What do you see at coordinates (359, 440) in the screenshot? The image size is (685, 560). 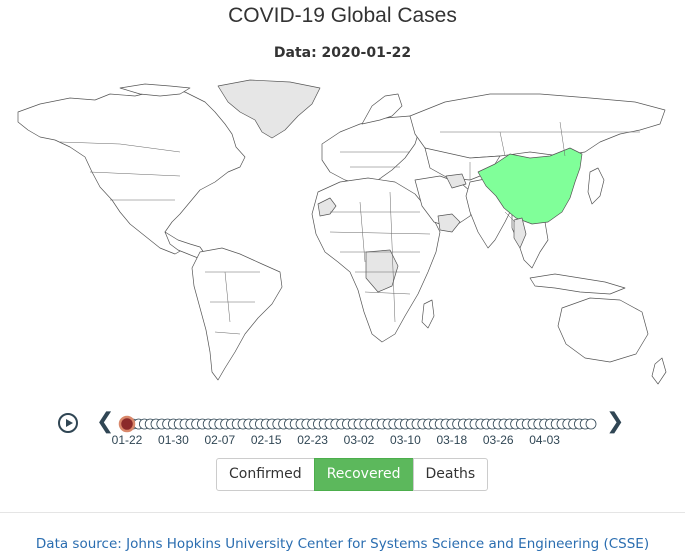 I see `timeline-tick-label: 03-02` at bounding box center [359, 440].